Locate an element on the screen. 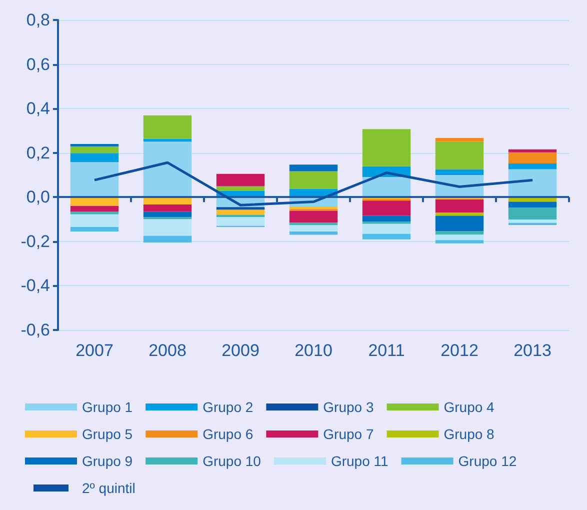  x-tick-label: 2013 is located at coordinates (533, 350).